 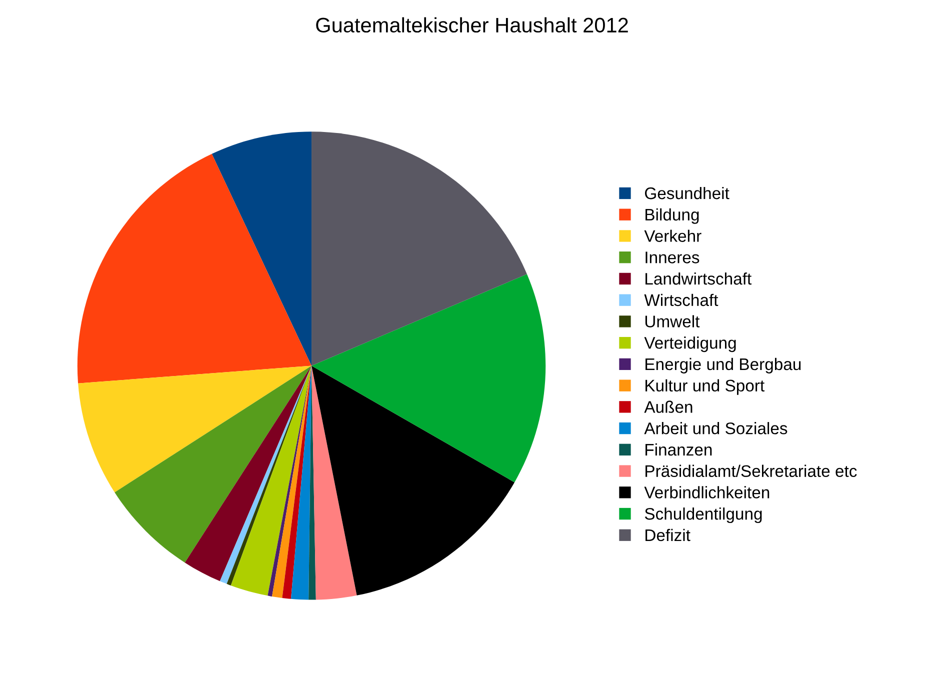 What do you see at coordinates (716, 428) in the screenshot?
I see `legend-label: Arbeit und Soziales` at bounding box center [716, 428].